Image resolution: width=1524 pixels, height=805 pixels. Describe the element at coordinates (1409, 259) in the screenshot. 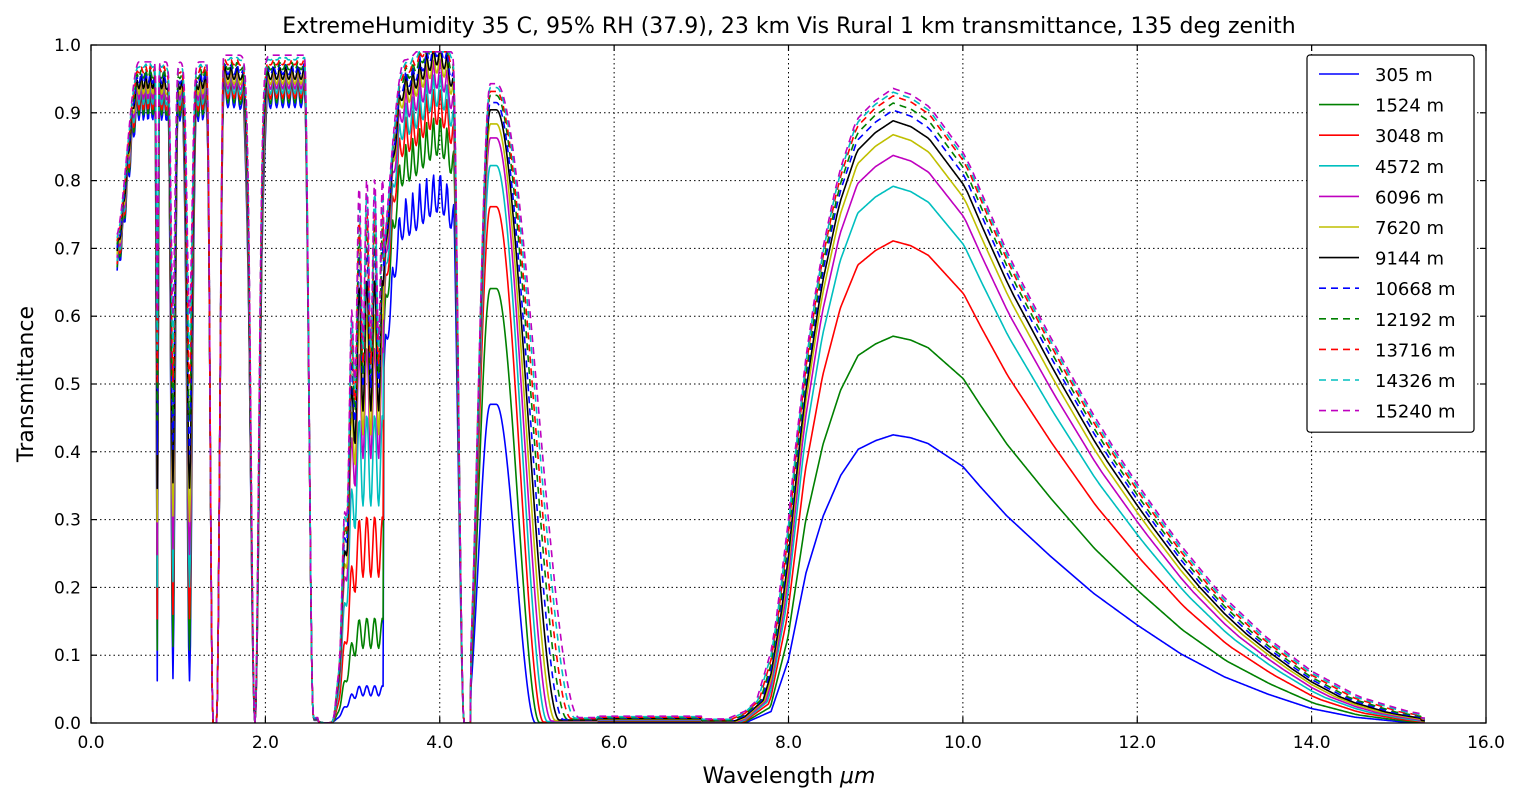

I see `legend-label: 9144 m` at that location.